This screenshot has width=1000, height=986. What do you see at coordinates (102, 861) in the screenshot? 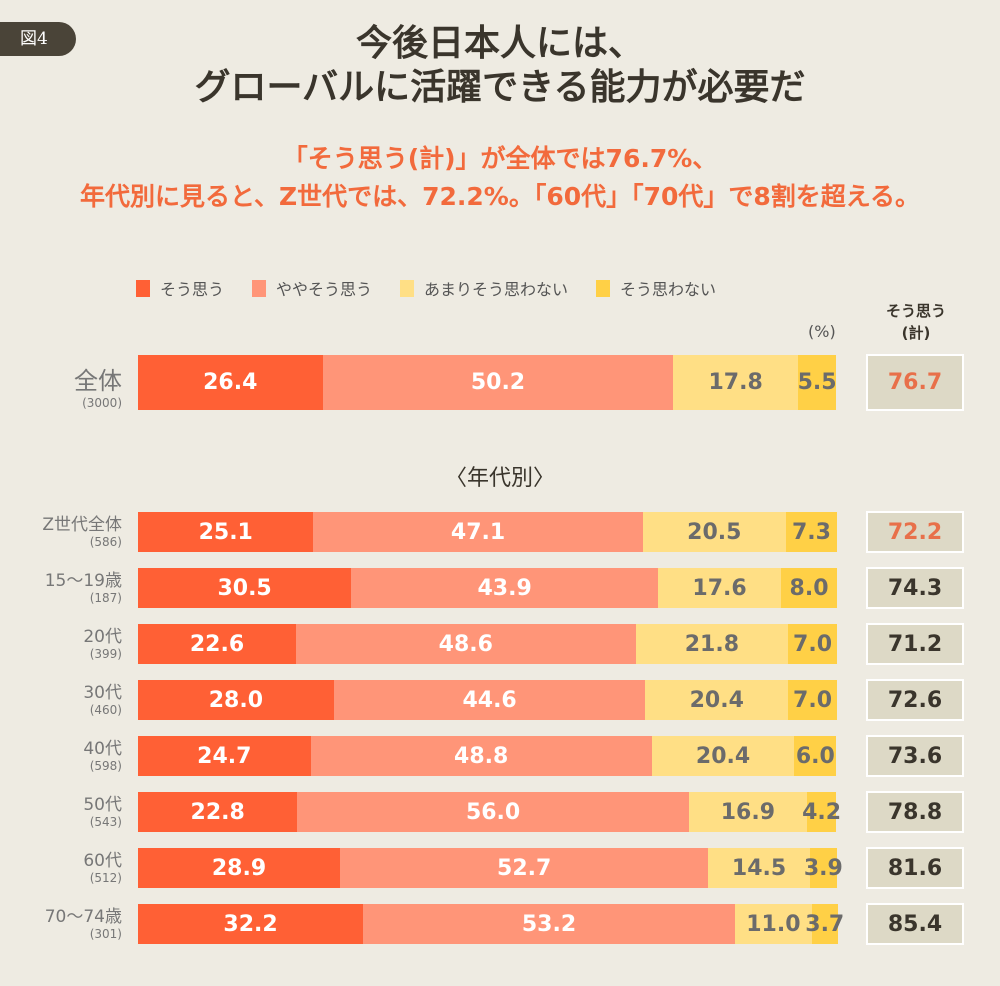
I see `row-label-text: 60代` at bounding box center [102, 861].